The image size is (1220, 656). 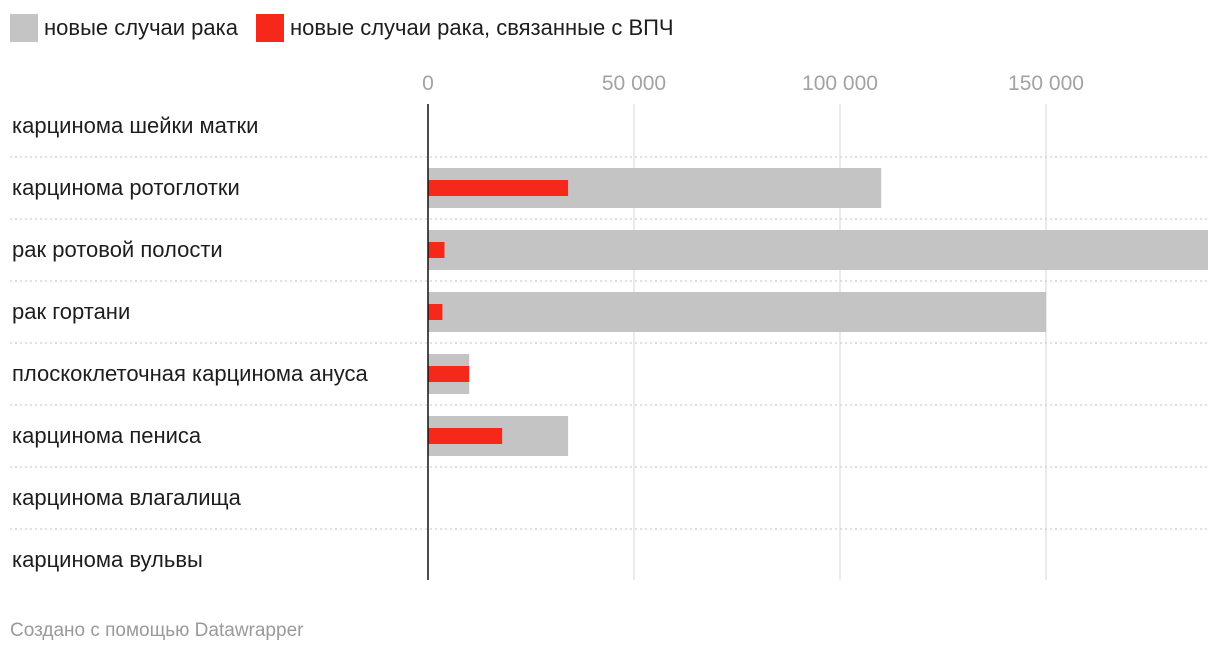 I want to click on legend-swatch-hpv-cases, so click(x=269, y=28).